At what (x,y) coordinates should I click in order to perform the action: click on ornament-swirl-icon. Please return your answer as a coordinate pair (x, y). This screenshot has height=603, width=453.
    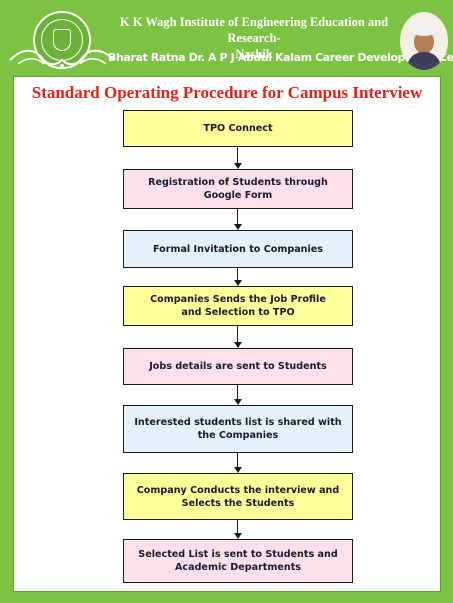
    Looking at the image, I should click on (62, 58).